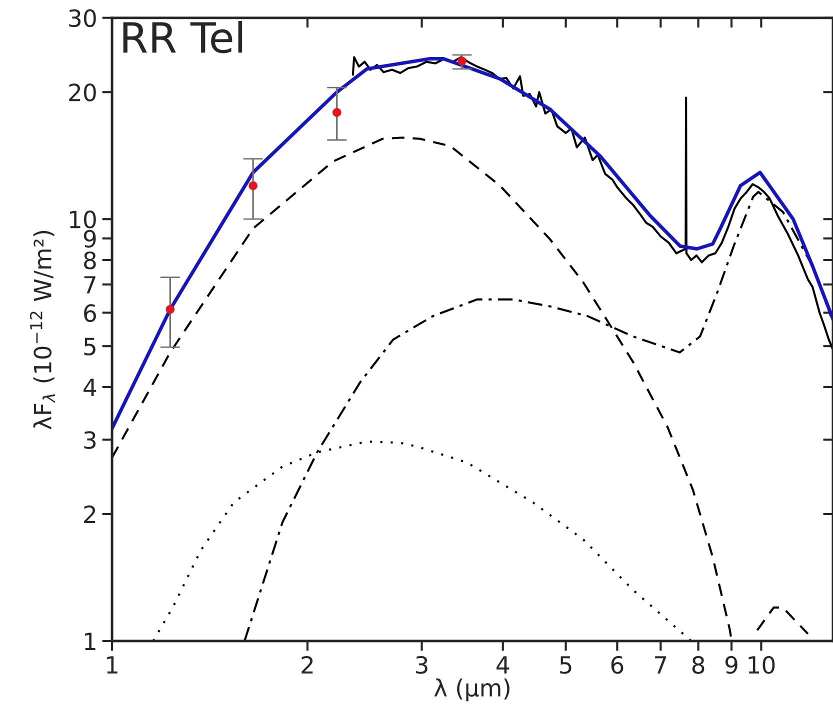 This screenshot has width=833, height=713. Describe the element at coordinates (112, 665) in the screenshot. I see `x-tick-label: 1` at that location.